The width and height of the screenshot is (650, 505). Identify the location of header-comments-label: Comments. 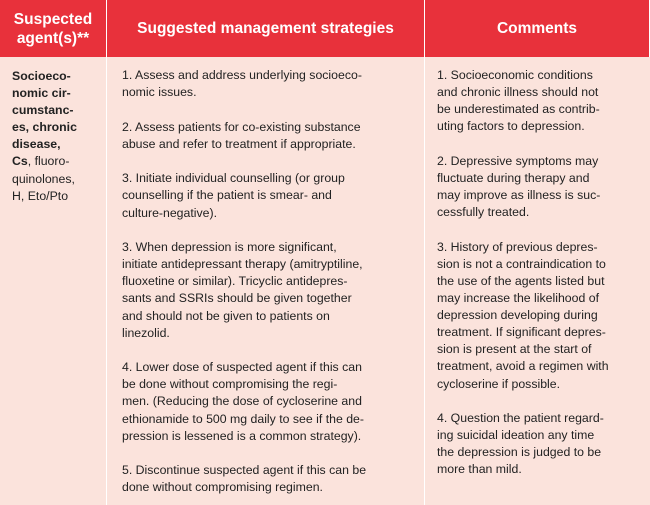
(537, 28).